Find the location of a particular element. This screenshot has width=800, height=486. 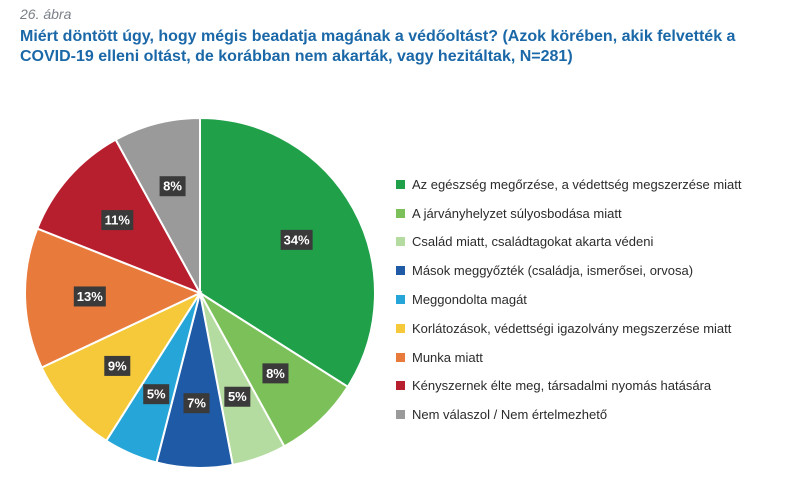

legend-label: Nem válaszol / Nem értelmezhető is located at coordinates (510, 415).